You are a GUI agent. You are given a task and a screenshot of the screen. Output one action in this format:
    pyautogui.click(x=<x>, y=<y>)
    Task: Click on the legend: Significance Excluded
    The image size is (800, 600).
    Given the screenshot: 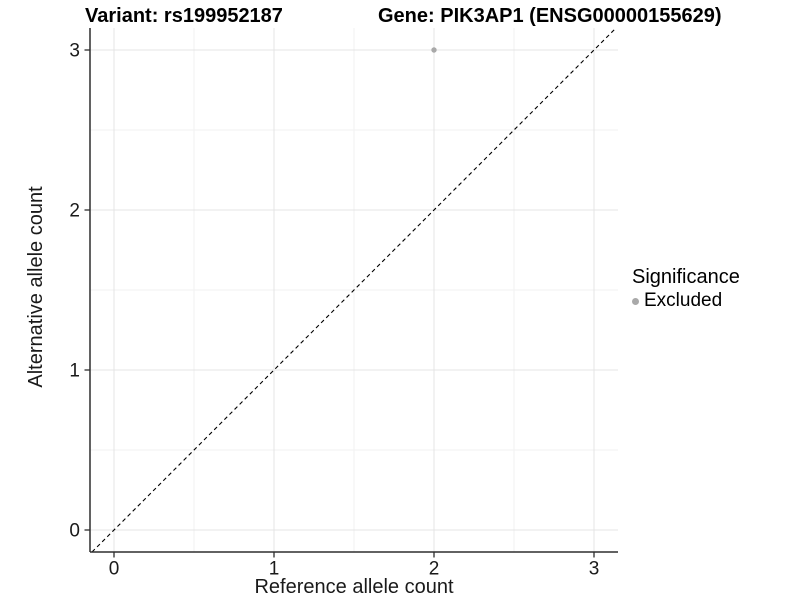 What is the action you would take?
    pyautogui.click(x=686, y=289)
    